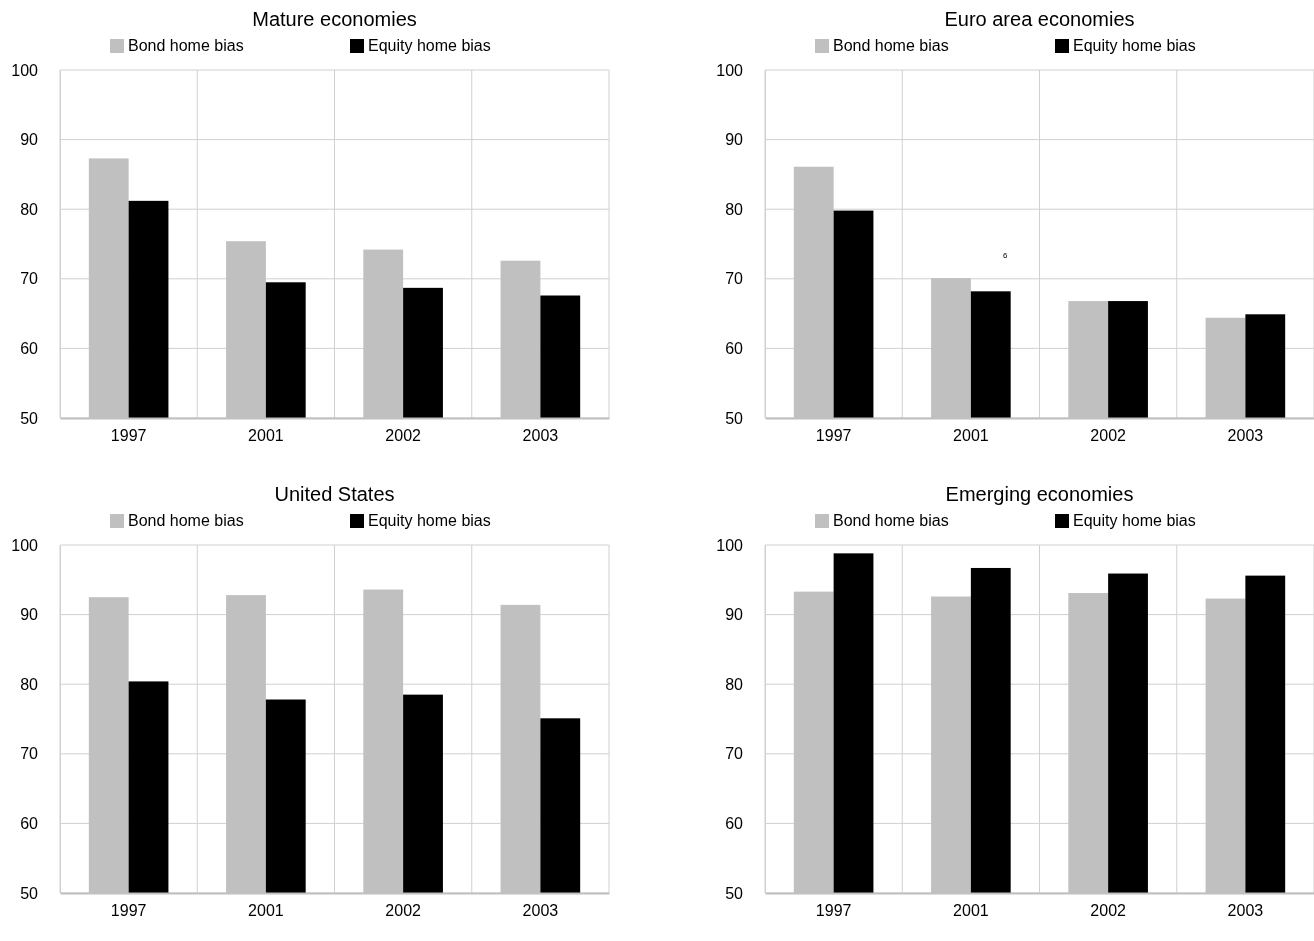  Describe the element at coordinates (1039, 19) in the screenshot. I see `chart-title: Euro area economies` at that location.